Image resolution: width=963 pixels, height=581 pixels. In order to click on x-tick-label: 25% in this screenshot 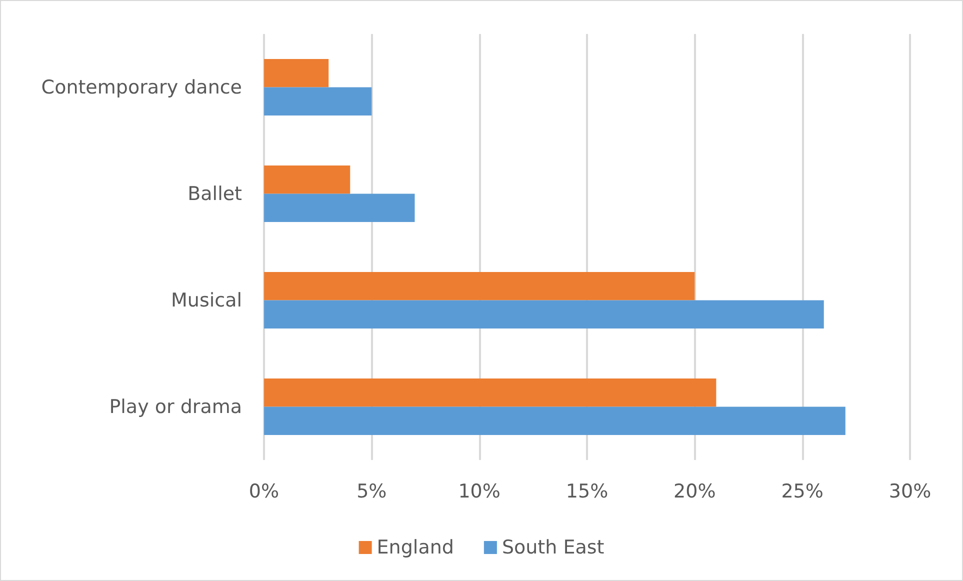, I will do `click(802, 491)`.